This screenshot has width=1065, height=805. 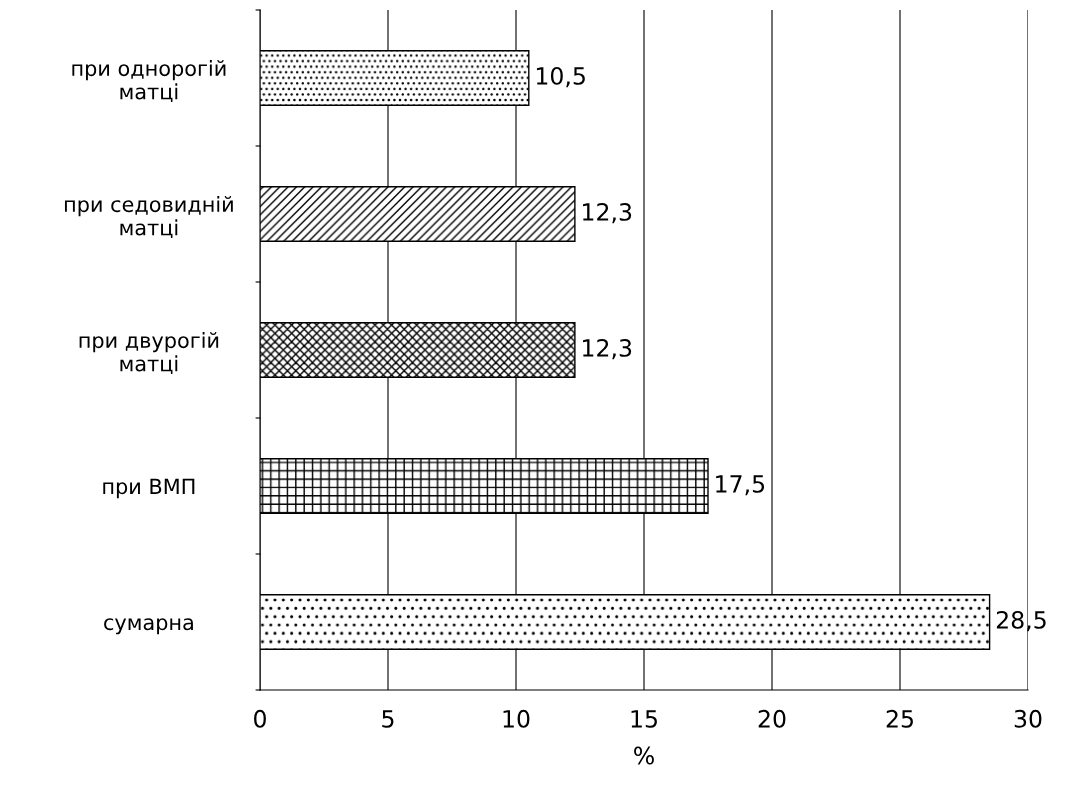 I want to click on x-tick-label: 5, so click(x=388, y=719).